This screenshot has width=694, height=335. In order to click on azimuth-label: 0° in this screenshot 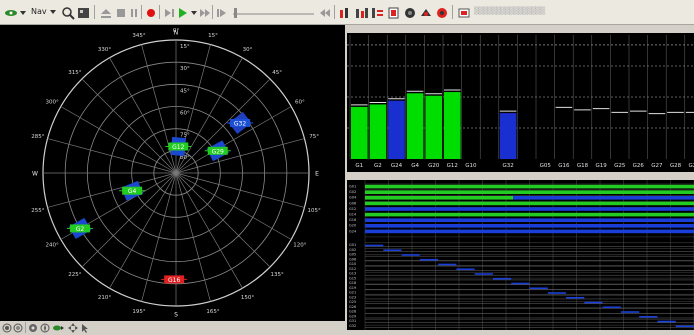, I will do `click(176, 31)`.